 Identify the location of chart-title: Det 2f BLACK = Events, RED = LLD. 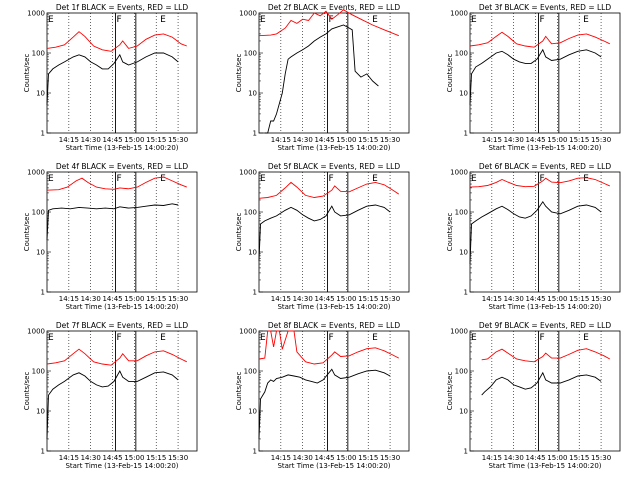
(334, 7).